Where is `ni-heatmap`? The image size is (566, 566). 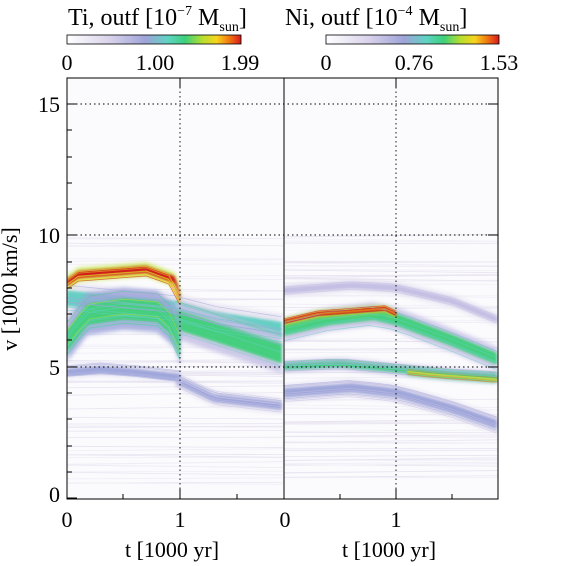 ni-heatmap is located at coordinates (390, 356).